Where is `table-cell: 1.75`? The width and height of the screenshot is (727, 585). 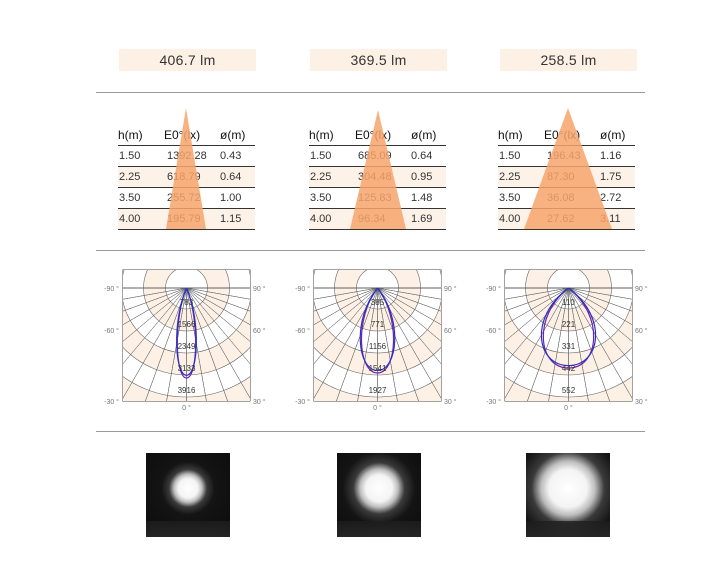 table-cell: 1.75 is located at coordinates (611, 177).